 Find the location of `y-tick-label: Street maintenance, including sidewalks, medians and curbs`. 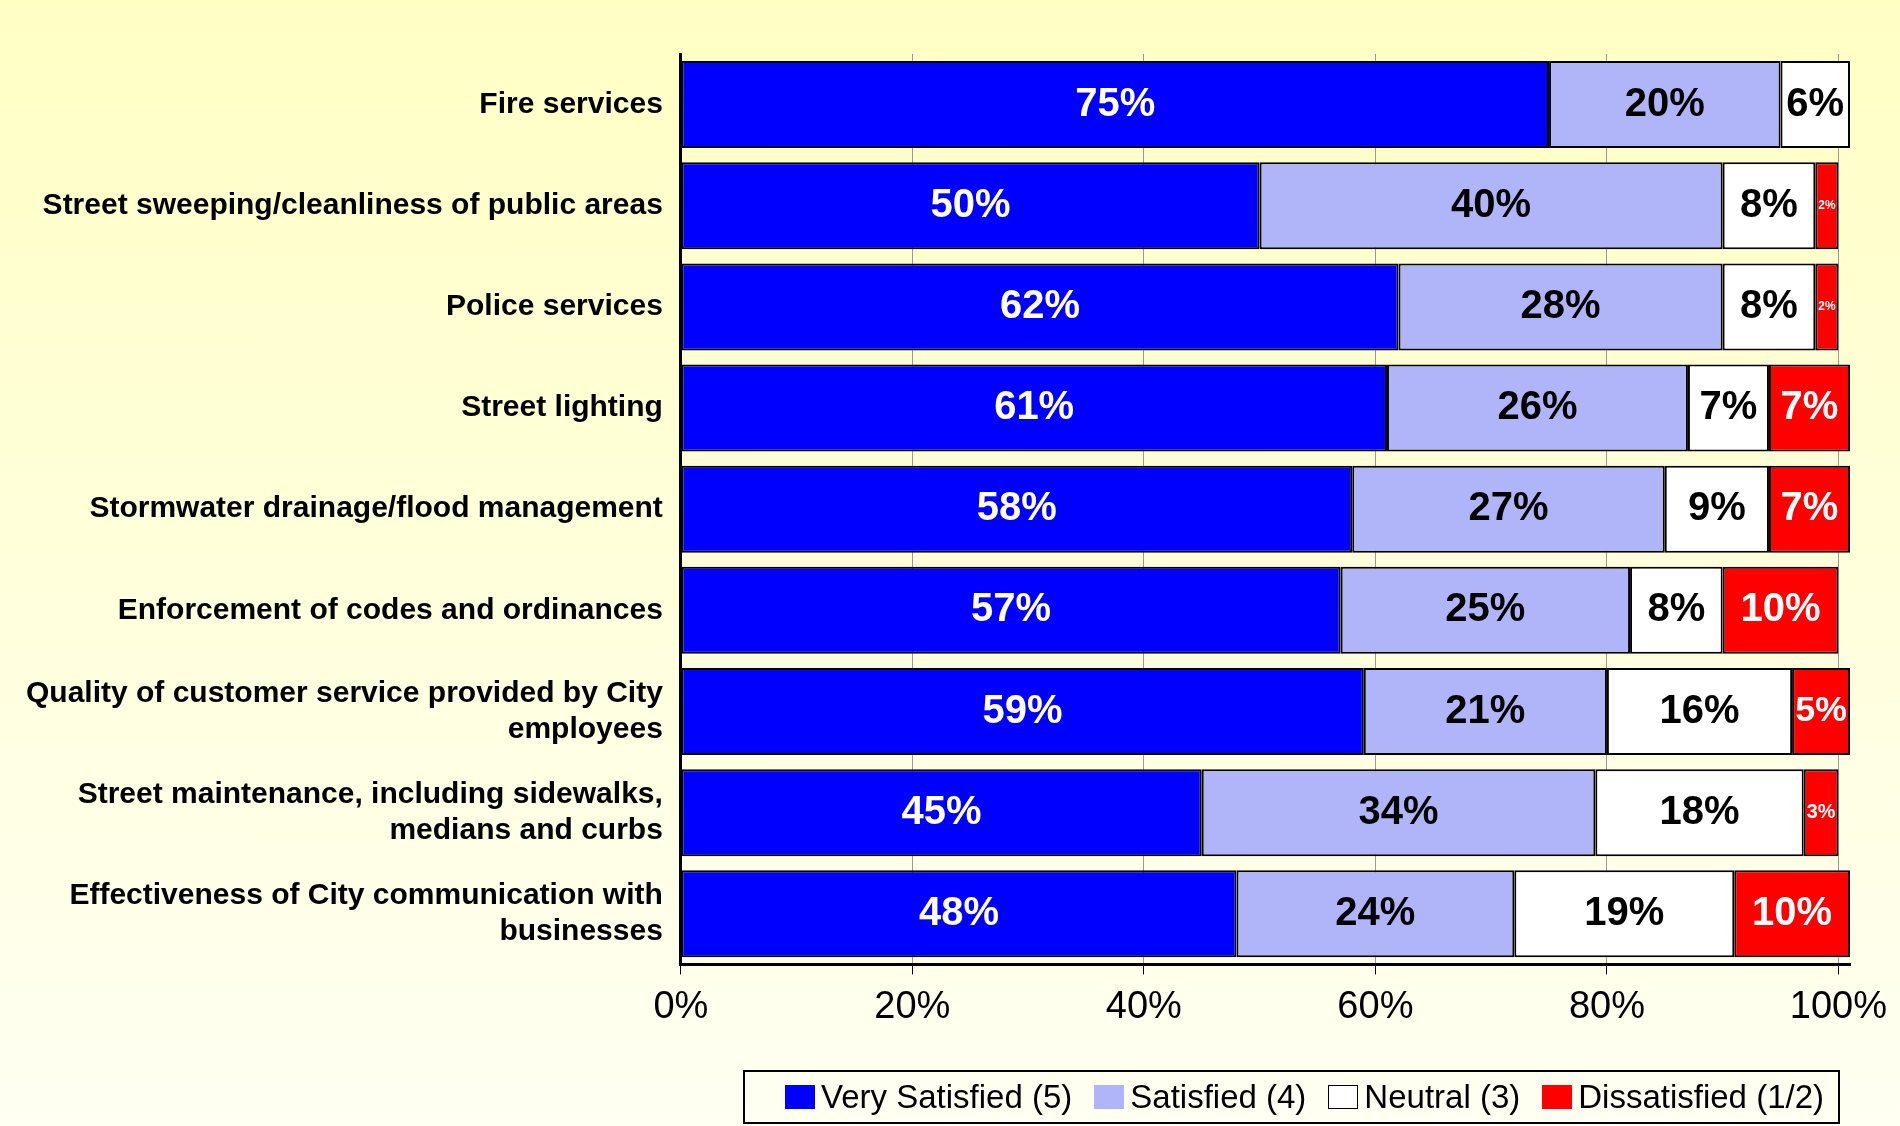

y-tick-label: Street maintenance, including sidewalks, medians and curbs is located at coordinates (370, 810).